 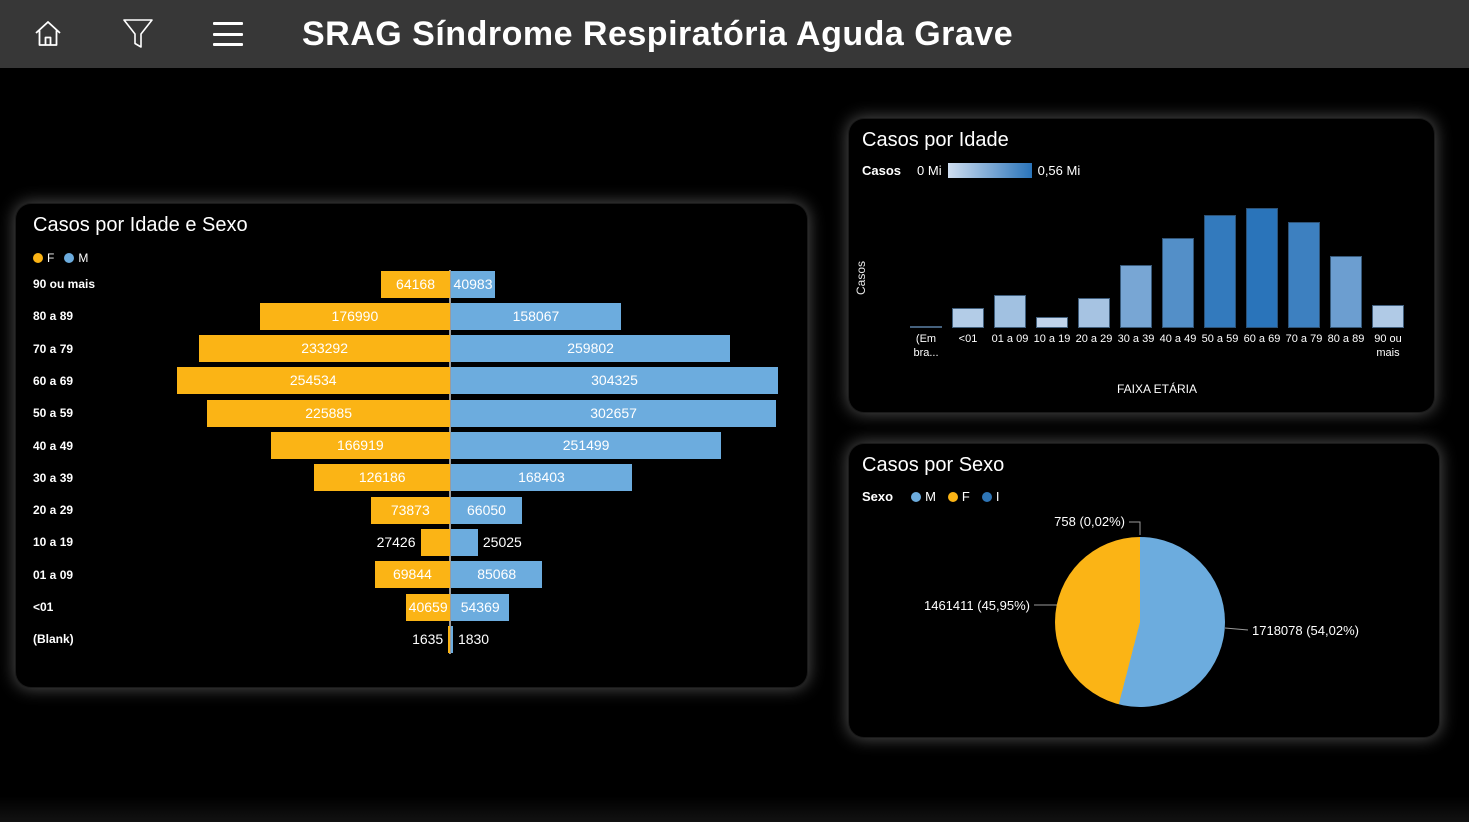 I want to click on value-label-male: 302657, so click(x=613, y=412).